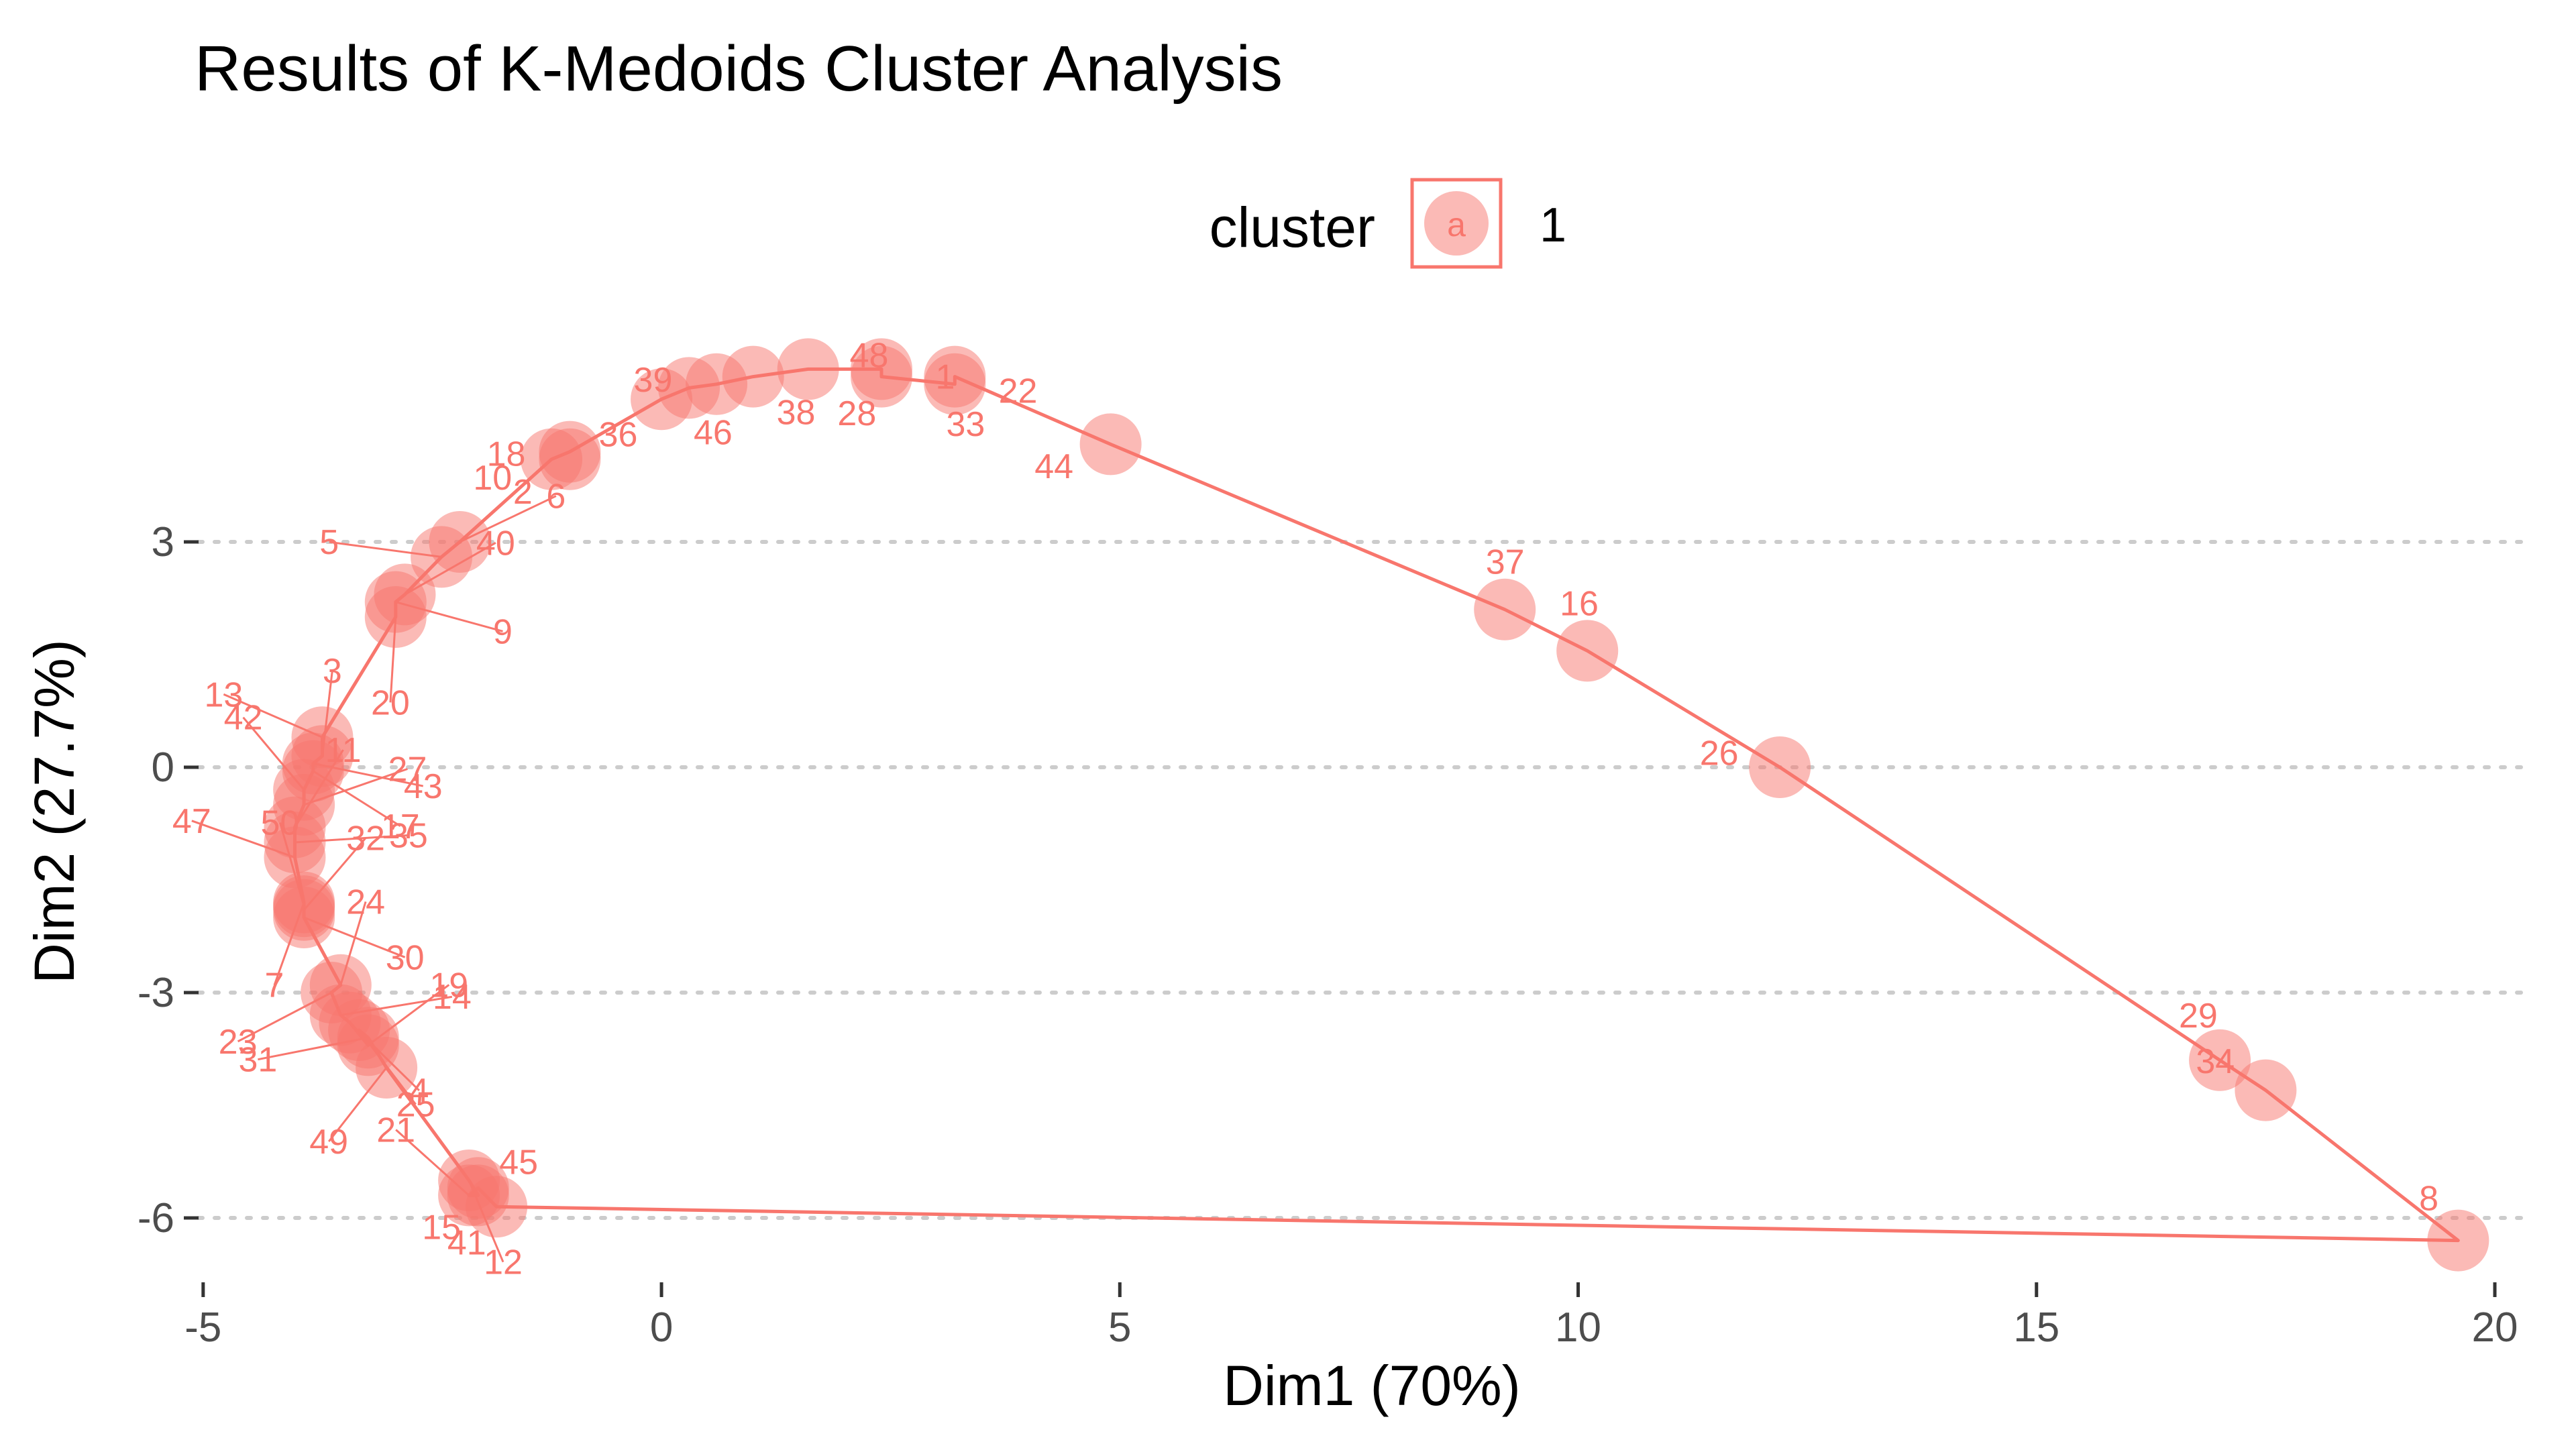 The image size is (2576, 1452). What do you see at coordinates (966, 424) in the screenshot?
I see `point-label: 33` at bounding box center [966, 424].